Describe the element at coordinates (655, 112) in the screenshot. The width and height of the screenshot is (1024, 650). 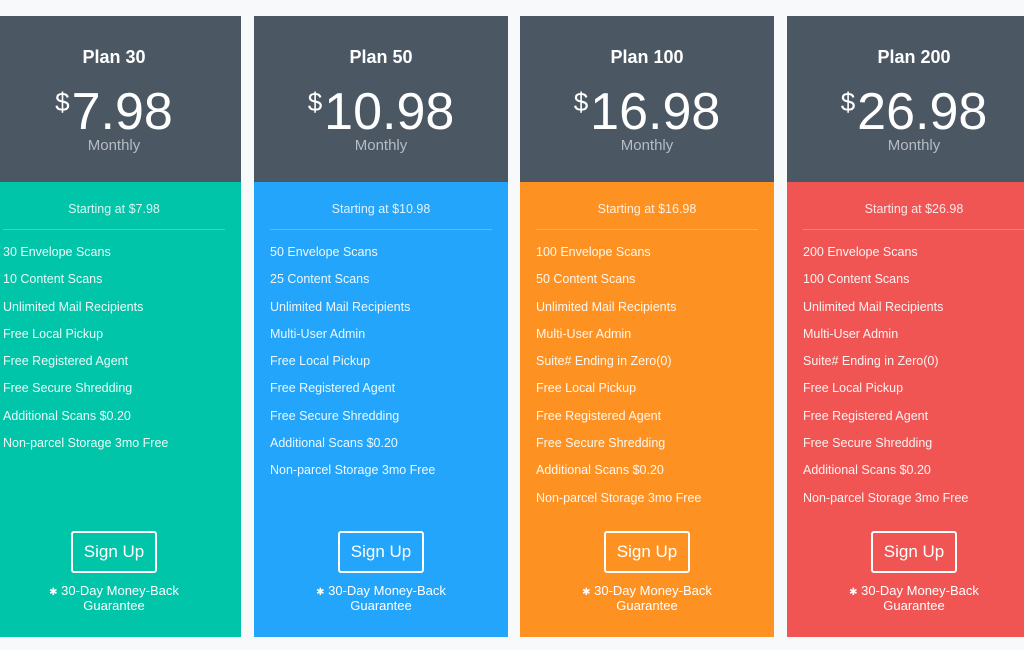
I see `price-amount: 16.98` at that location.